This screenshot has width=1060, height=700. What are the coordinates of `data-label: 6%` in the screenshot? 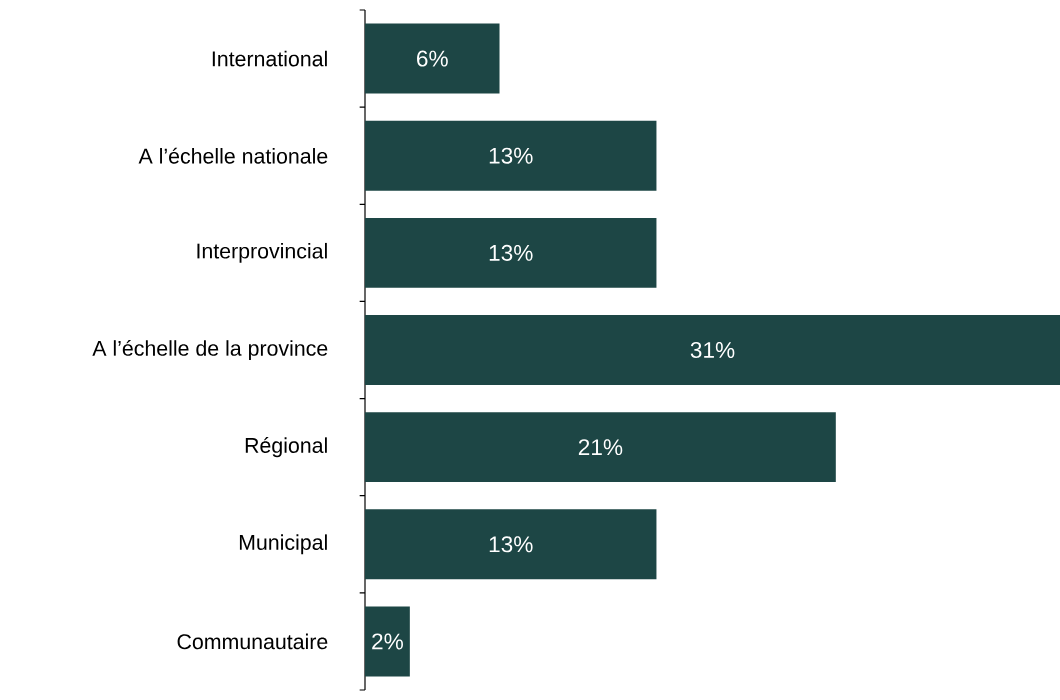 It's located at (432, 58).